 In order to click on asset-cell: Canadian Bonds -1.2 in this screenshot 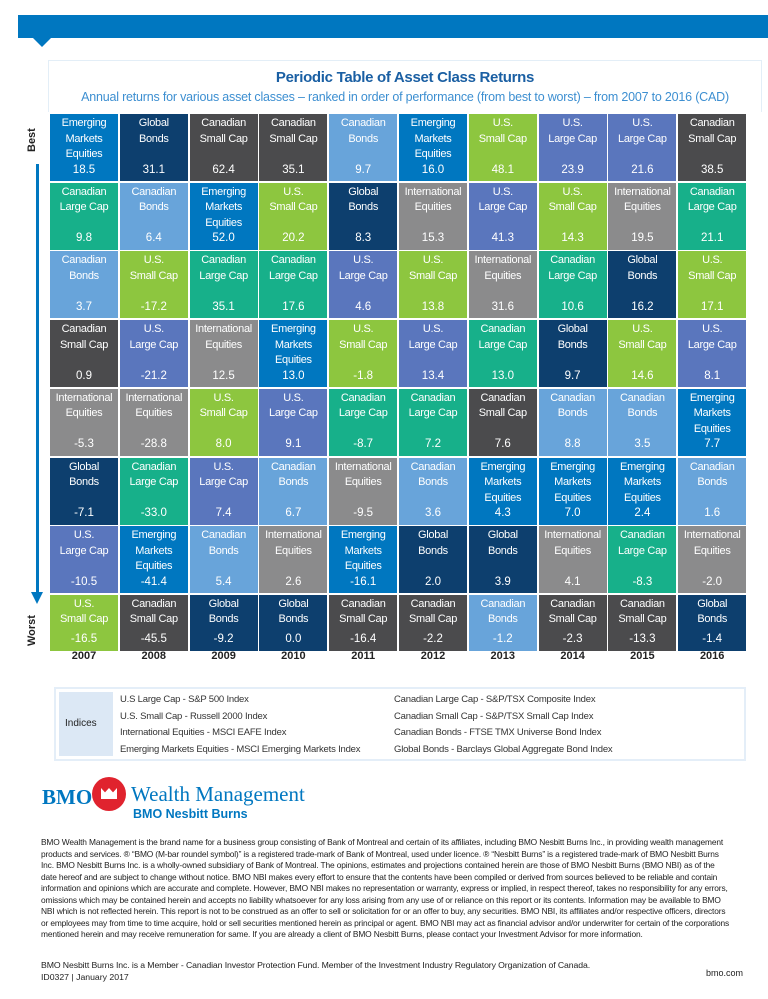, I will do `click(502, 622)`.